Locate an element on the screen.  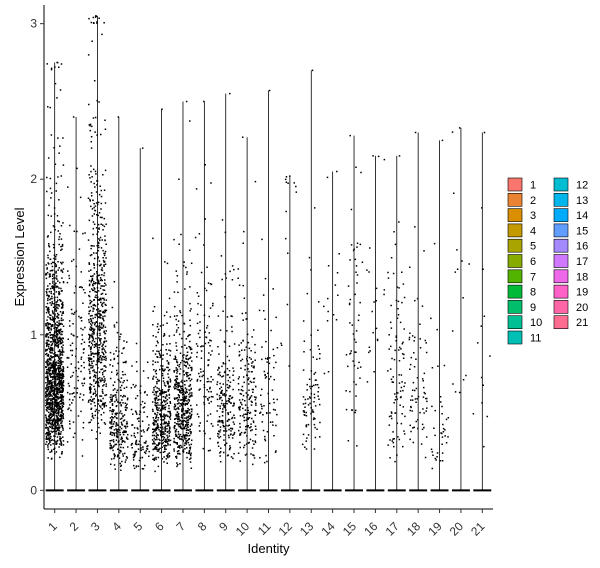
legend-item-17: 17 is located at coordinates (570, 261).